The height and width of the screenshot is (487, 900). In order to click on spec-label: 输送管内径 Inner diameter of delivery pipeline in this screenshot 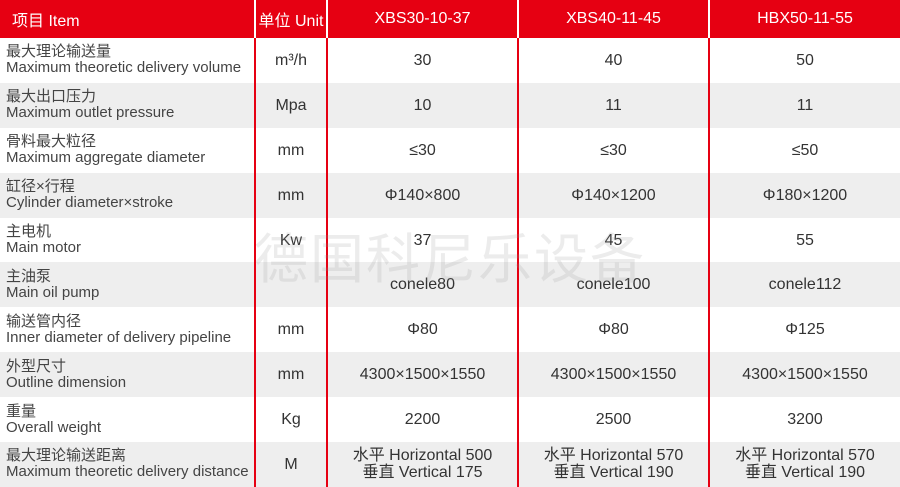, I will do `click(128, 330)`.